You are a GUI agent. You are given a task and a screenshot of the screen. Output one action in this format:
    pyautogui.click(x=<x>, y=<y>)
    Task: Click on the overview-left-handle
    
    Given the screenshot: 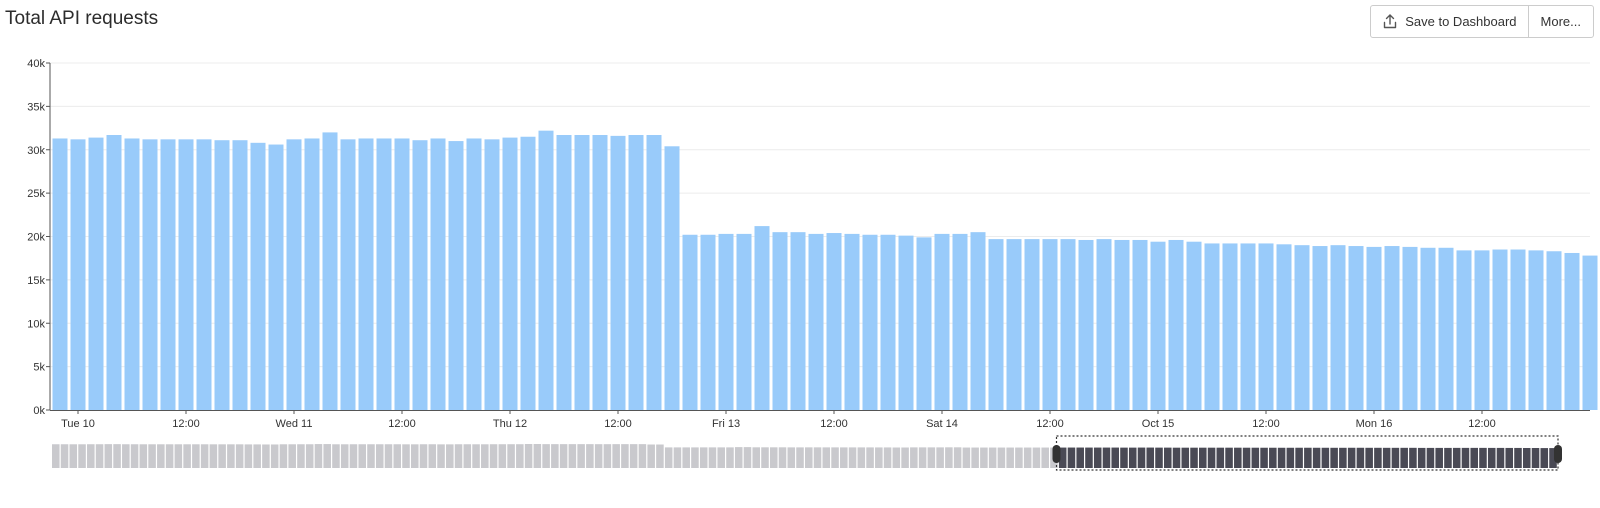 What is the action you would take?
    pyautogui.click(x=1056, y=454)
    